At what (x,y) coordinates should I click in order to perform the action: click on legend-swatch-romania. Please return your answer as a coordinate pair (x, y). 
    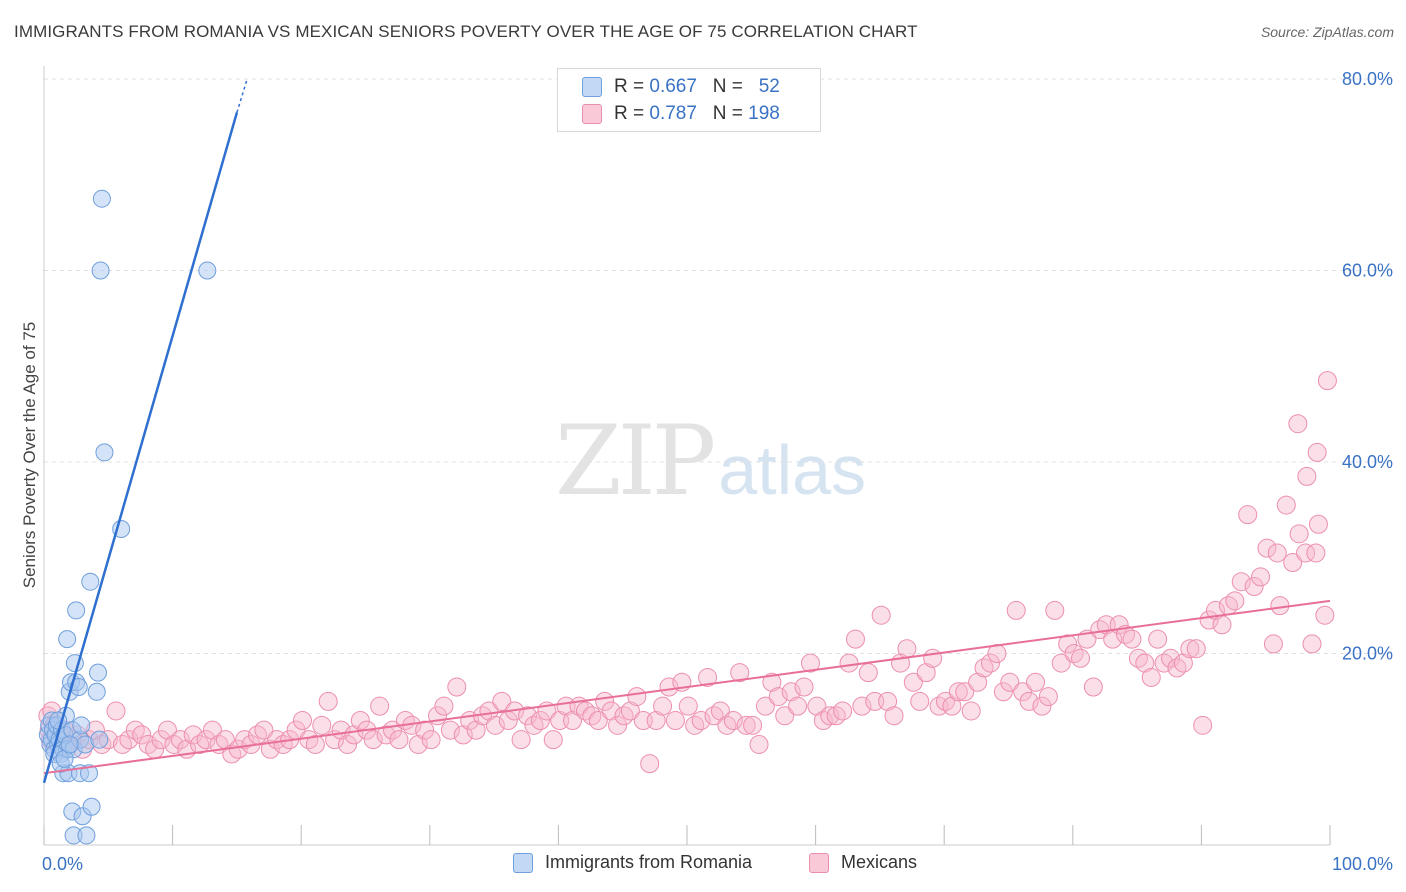
    Looking at the image, I should click on (592, 87).